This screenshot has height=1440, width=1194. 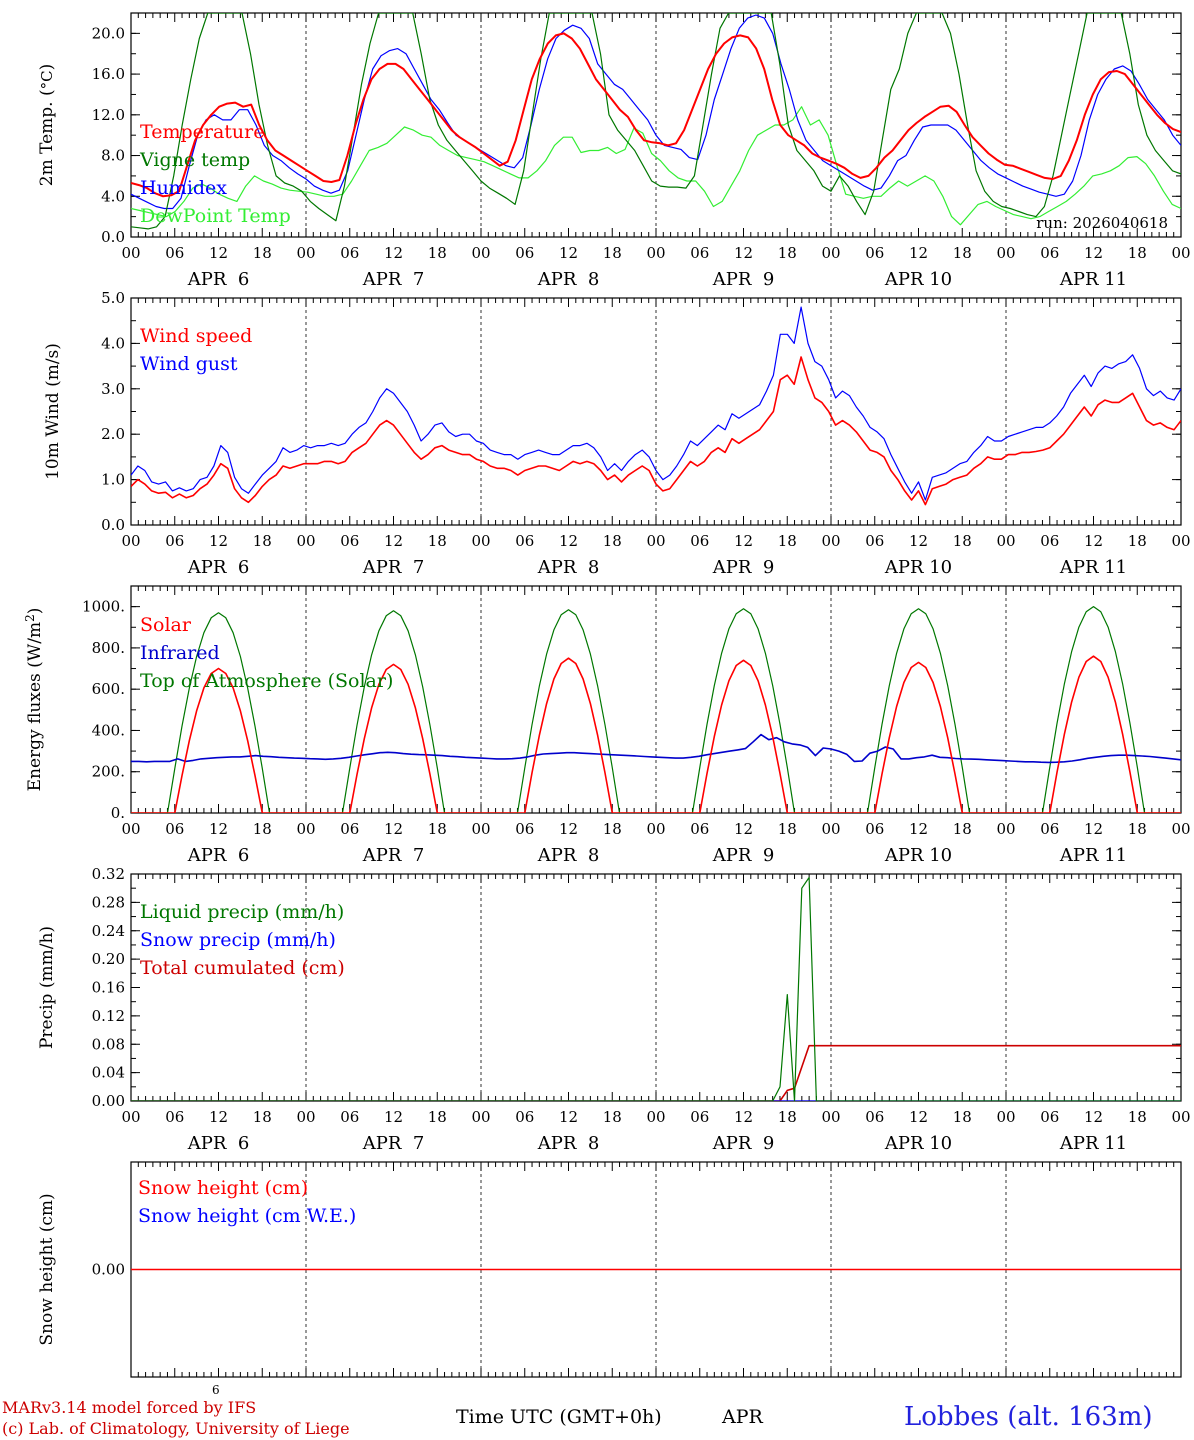 I want to click on series-line-wind-gust, so click(x=656, y=403).